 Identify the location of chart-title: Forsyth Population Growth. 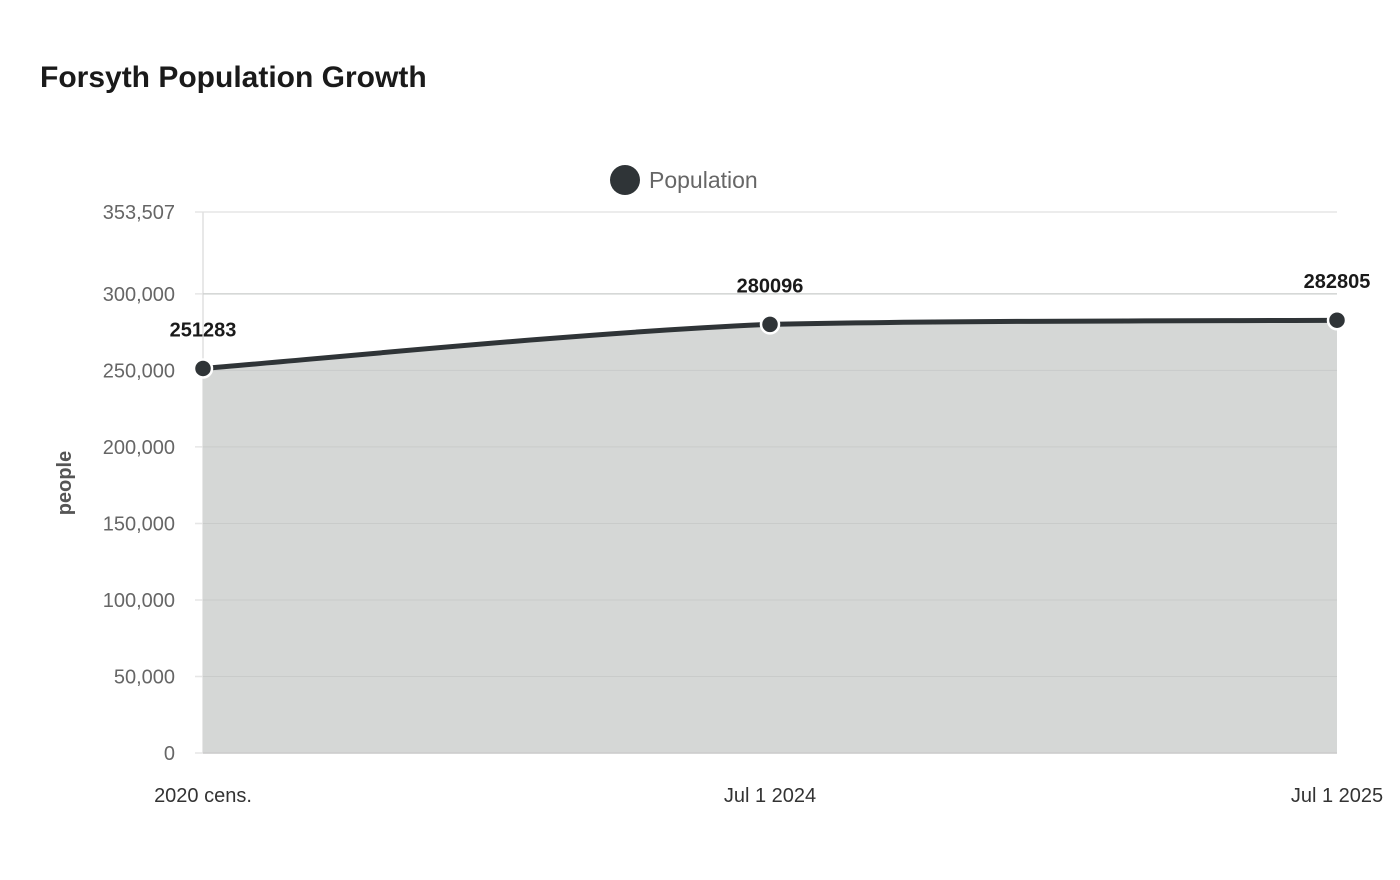
(233, 77).